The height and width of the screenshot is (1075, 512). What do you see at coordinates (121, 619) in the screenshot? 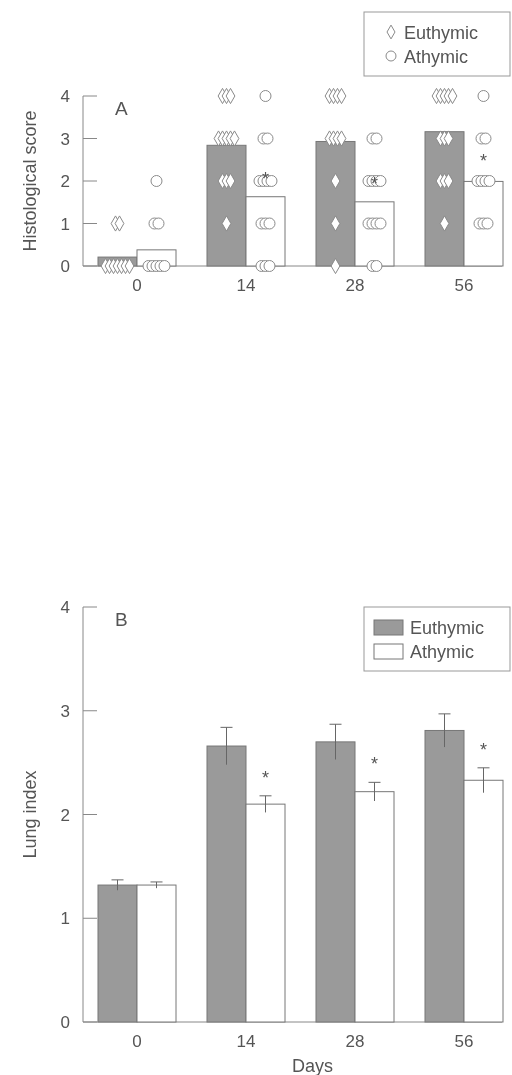
I see `chart-title: B` at bounding box center [121, 619].